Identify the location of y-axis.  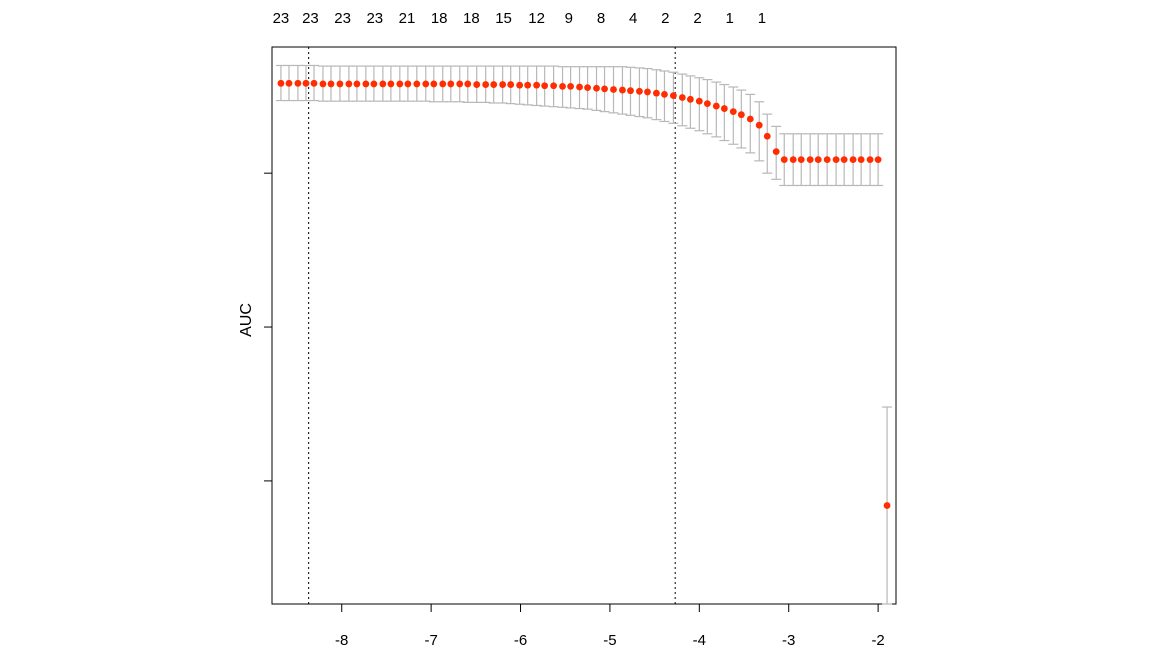
(268, 327).